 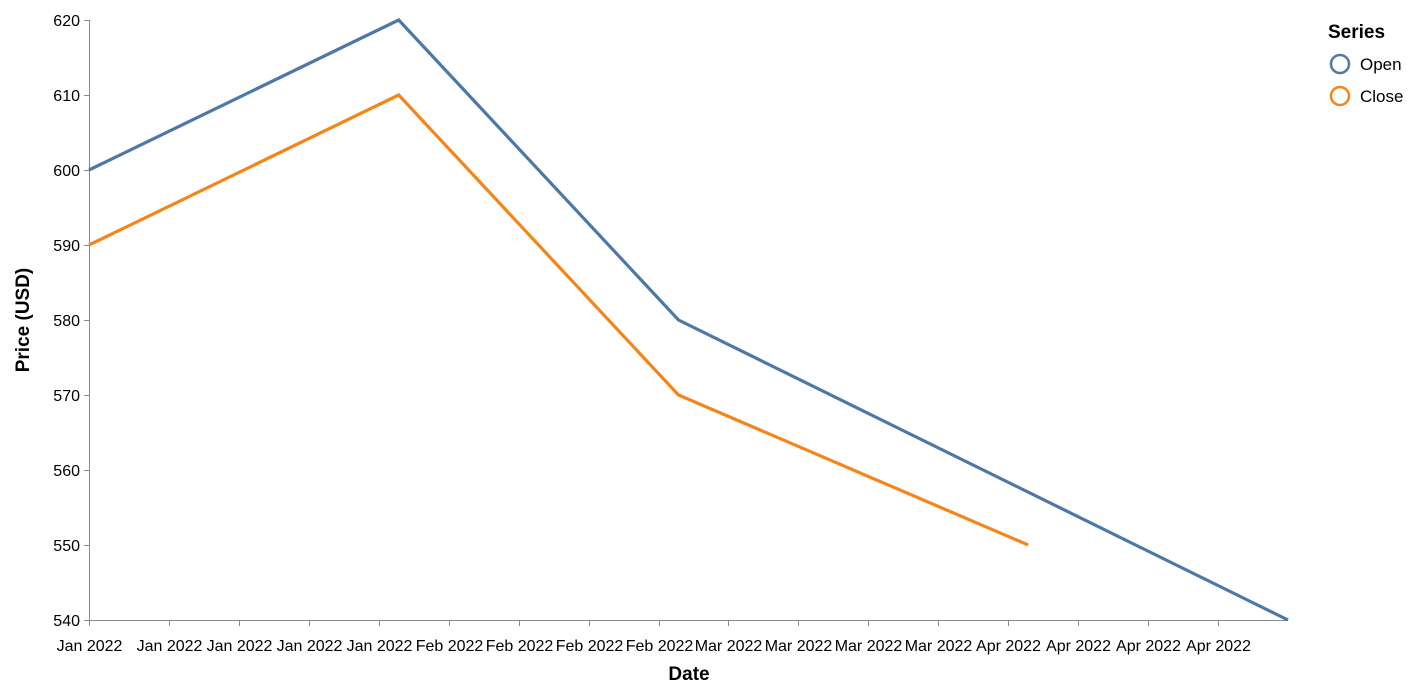 I want to click on y-tick-label: 540, so click(x=66, y=621).